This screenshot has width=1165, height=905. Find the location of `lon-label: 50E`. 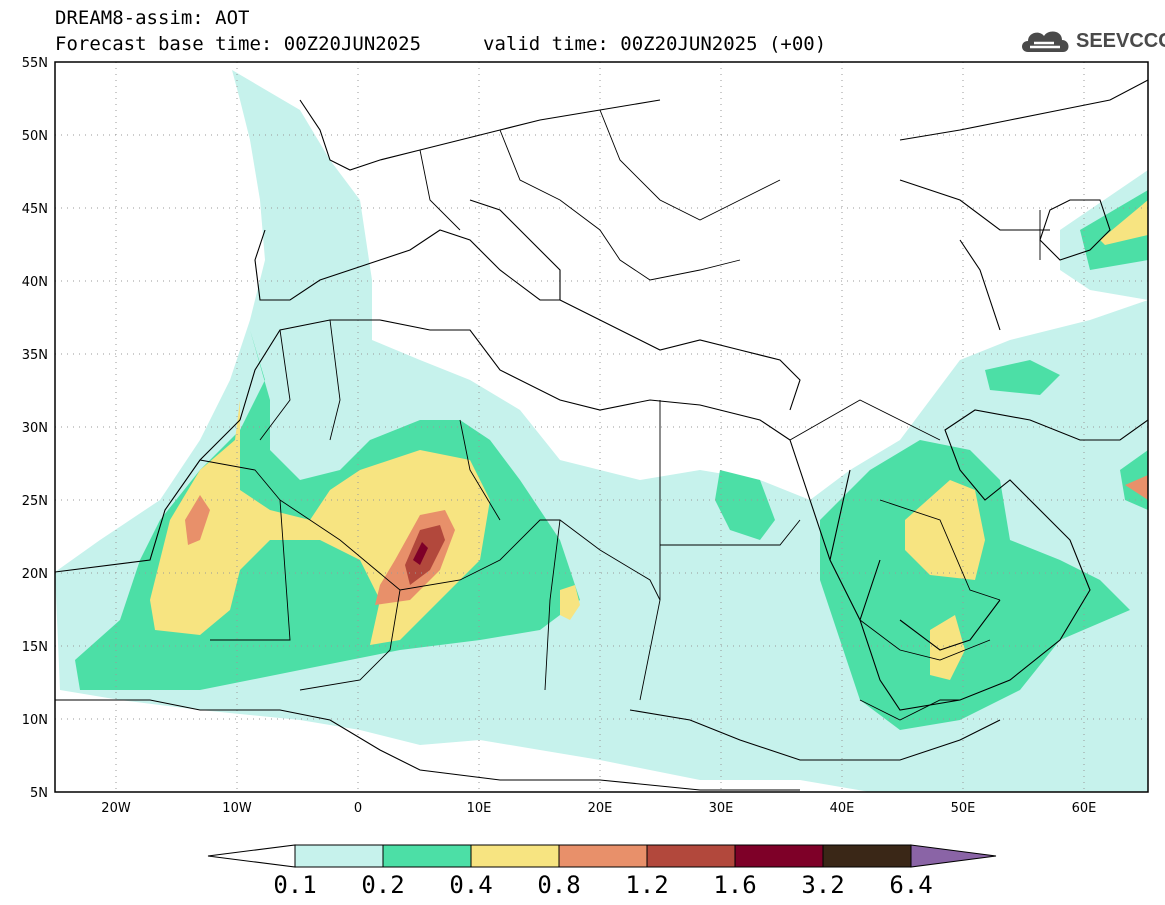

lon-label: 50E is located at coordinates (963, 808).